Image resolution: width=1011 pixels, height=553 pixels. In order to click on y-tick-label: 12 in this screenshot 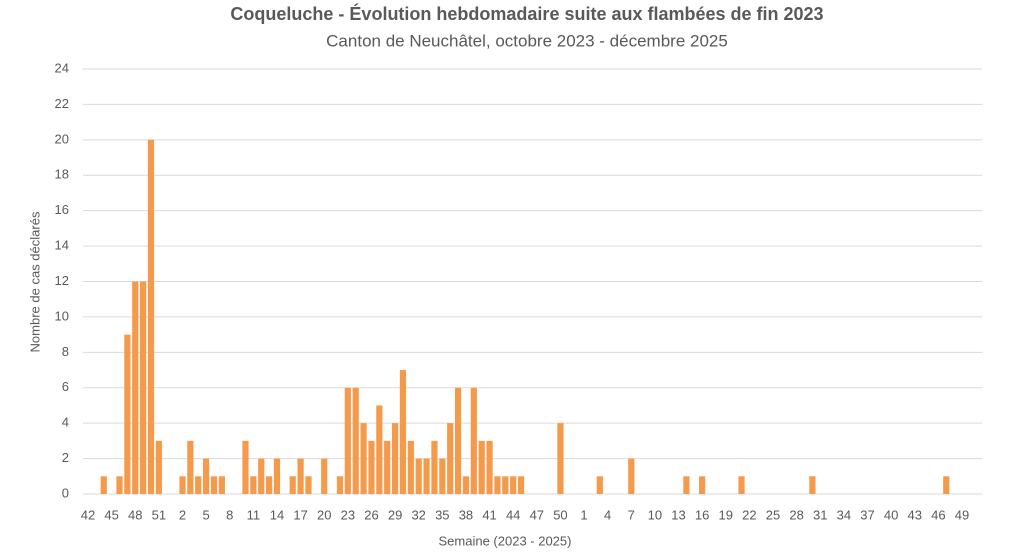, I will do `click(62, 280)`.